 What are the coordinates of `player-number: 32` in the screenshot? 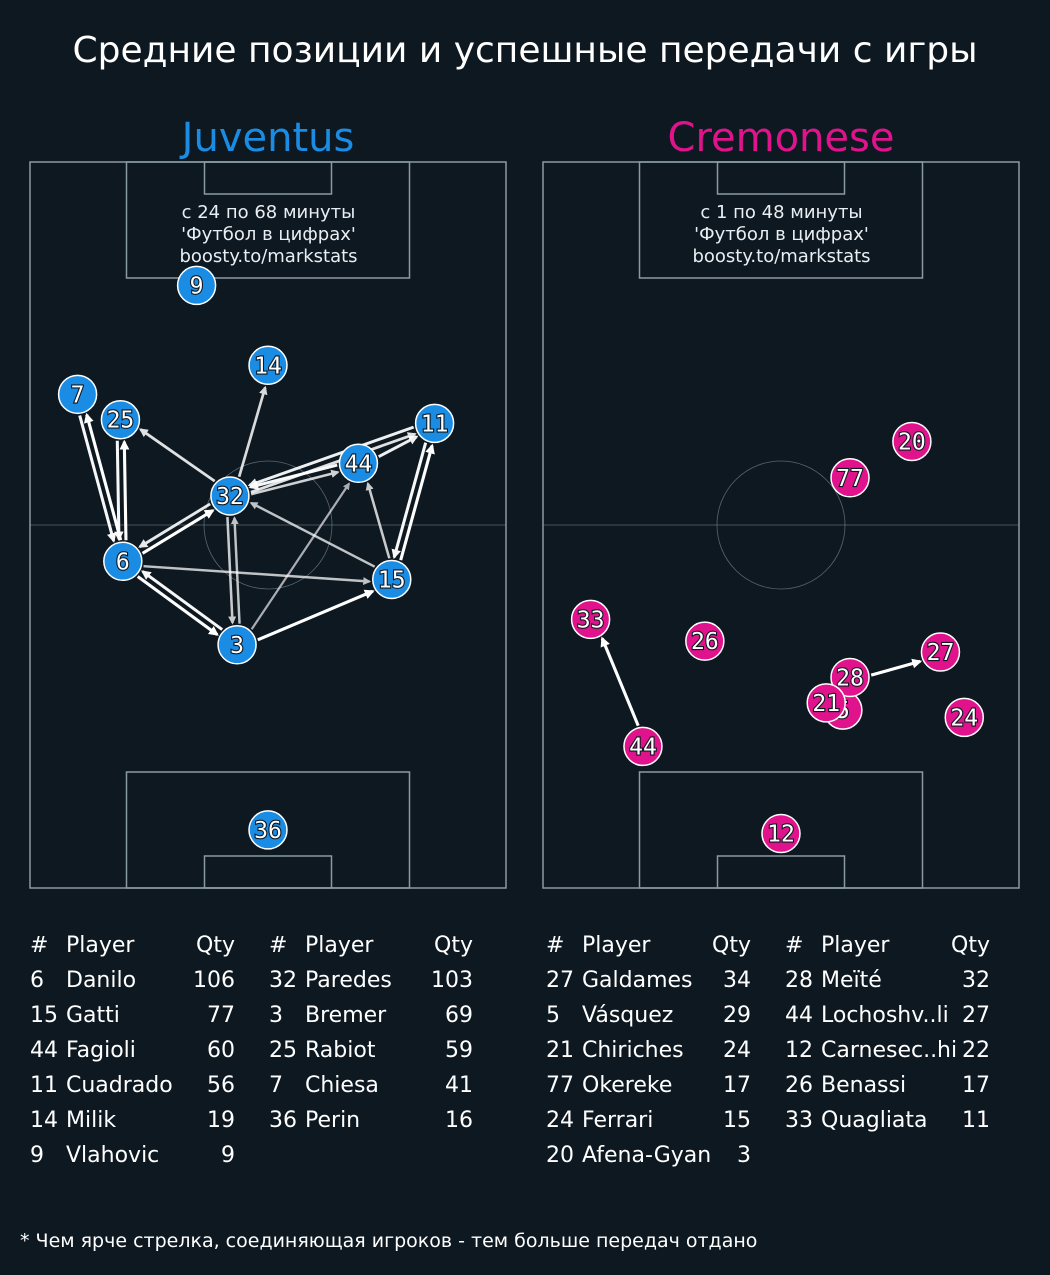 It's located at (230, 497).